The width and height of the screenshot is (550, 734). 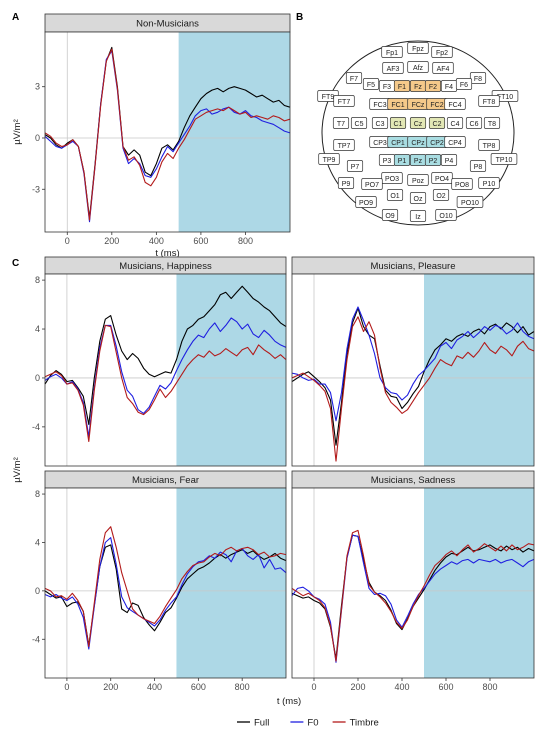 I want to click on electrode-label: AF3, so click(x=393, y=69).